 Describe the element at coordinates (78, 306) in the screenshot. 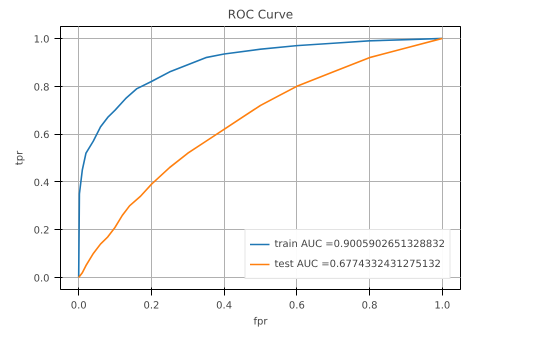

I see `x-tick-label: 0.0` at that location.